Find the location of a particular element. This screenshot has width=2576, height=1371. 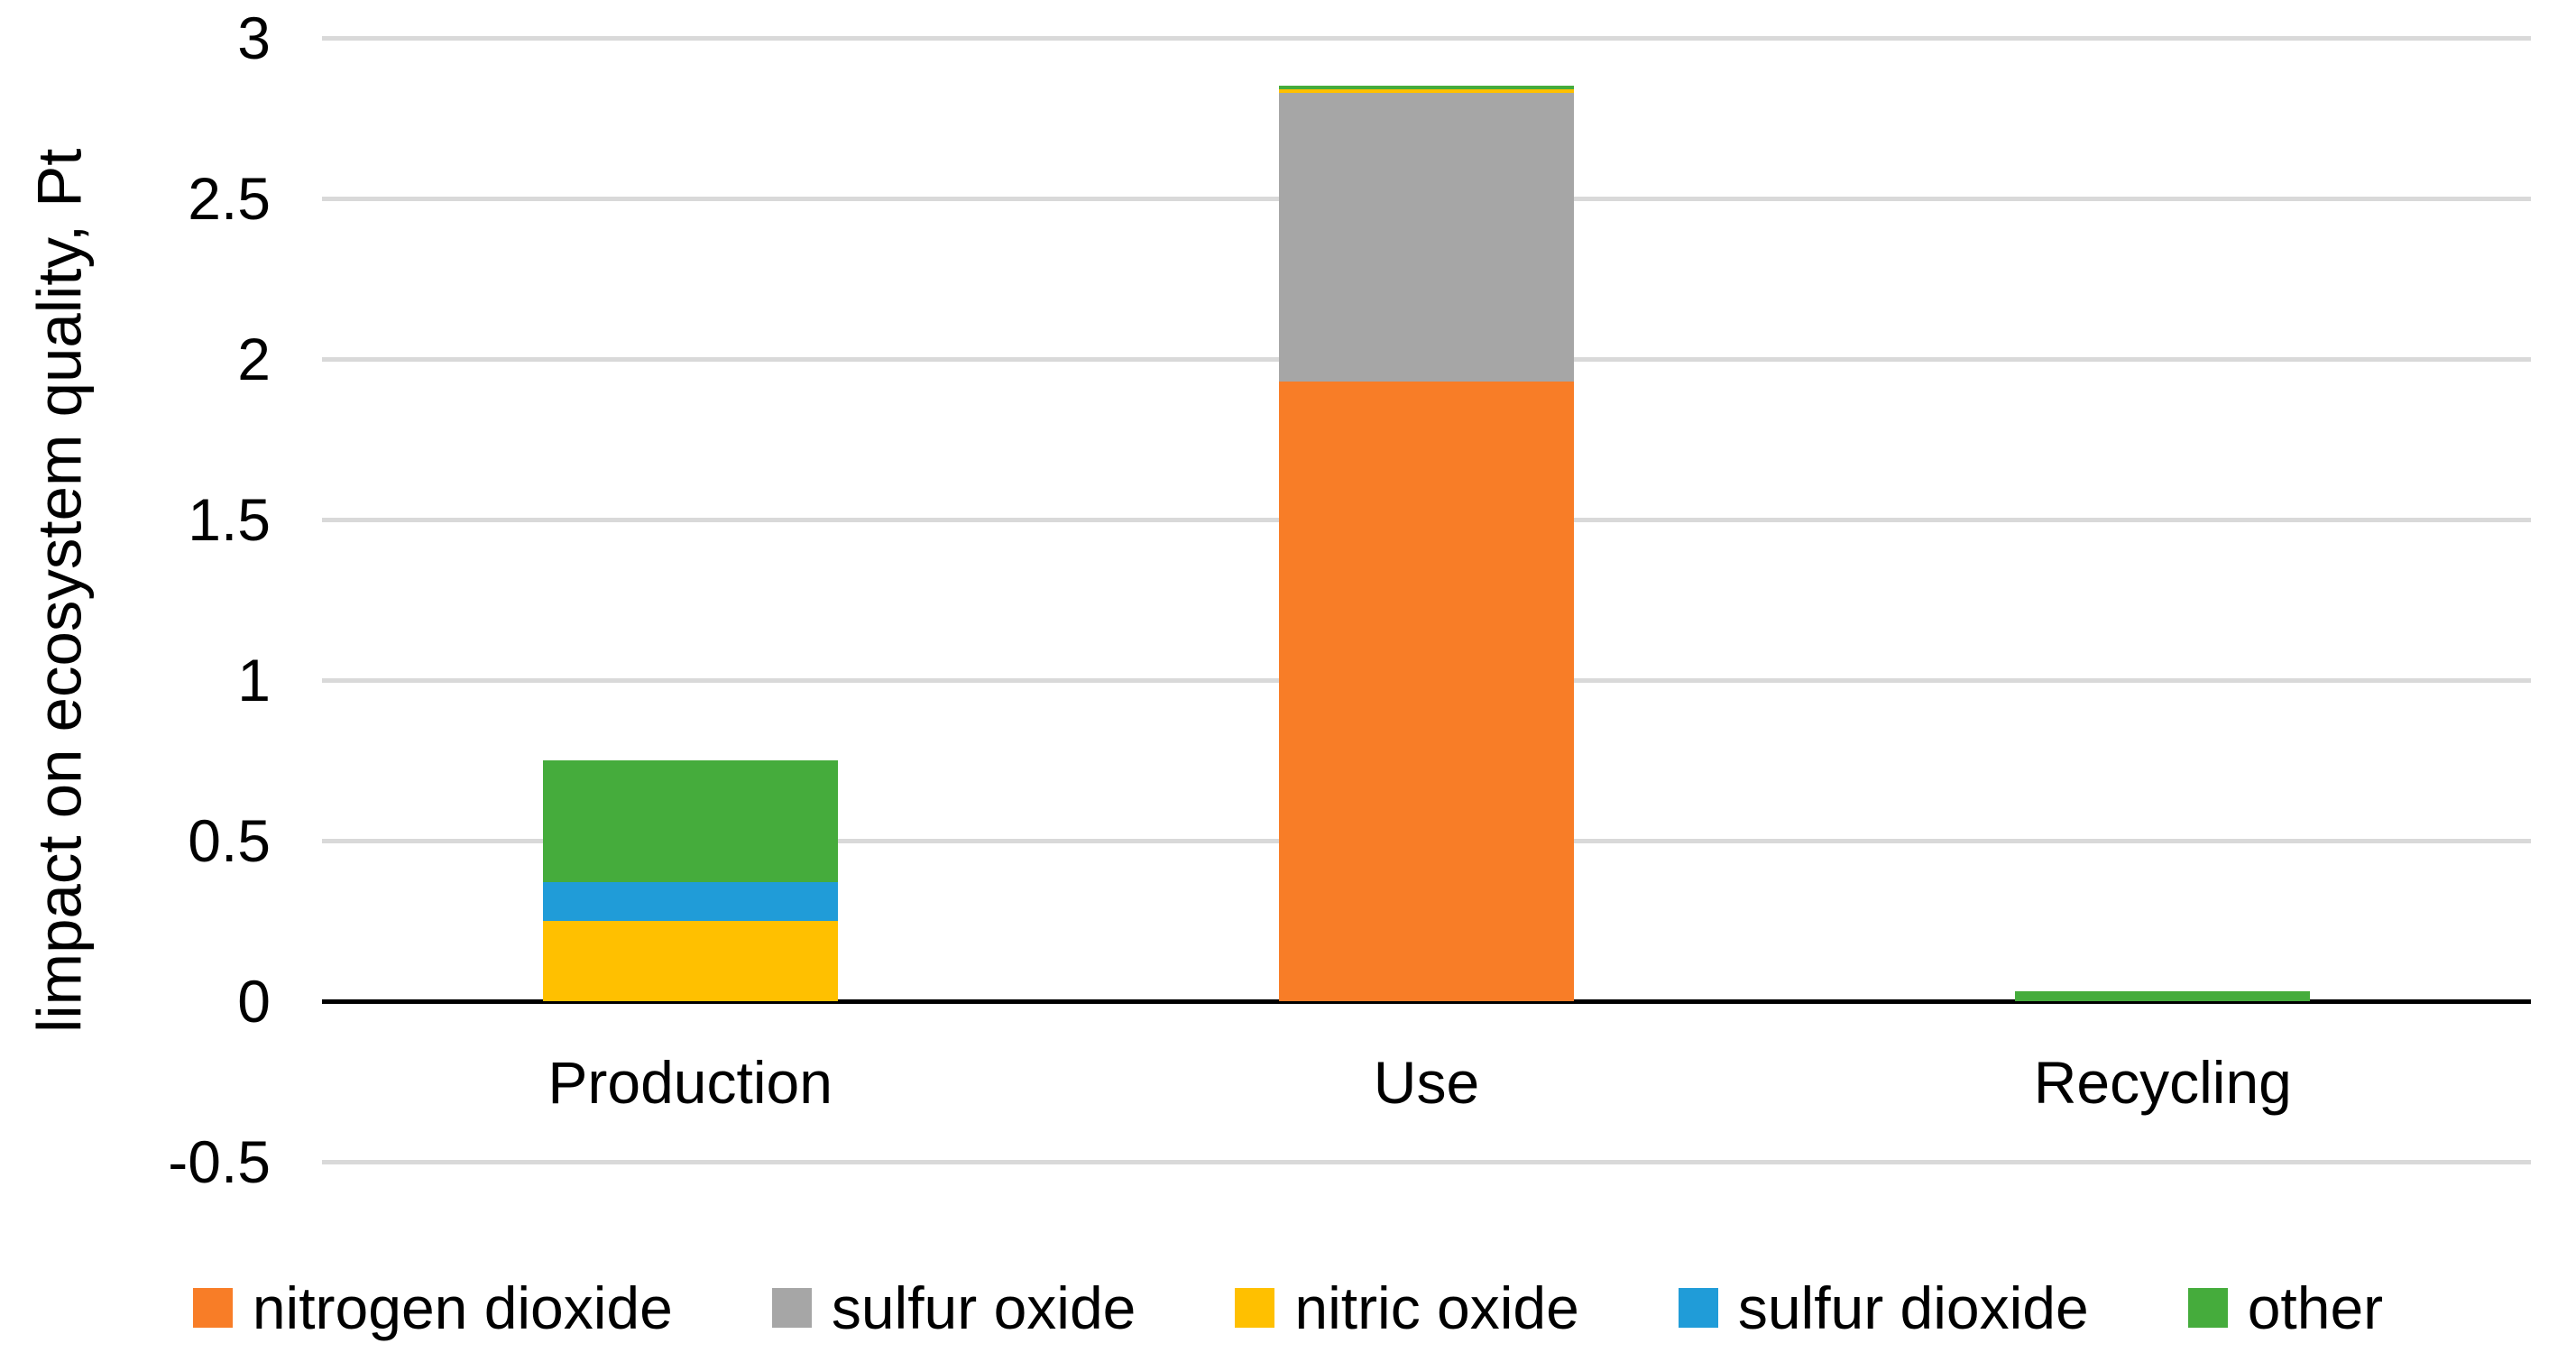

legend-label-other: other is located at coordinates (2316, 1307).